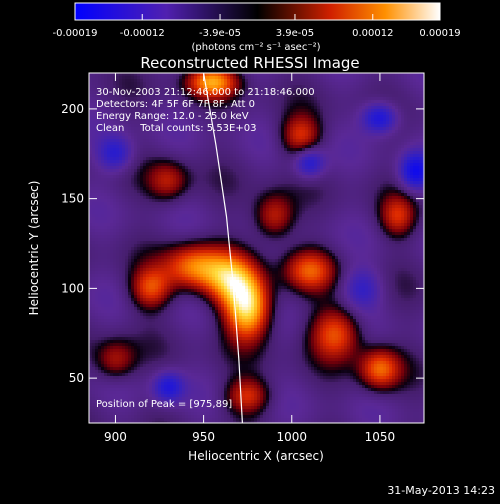  What do you see at coordinates (203, 437) in the screenshot?
I see `x-tick-label: 950` at bounding box center [203, 437].